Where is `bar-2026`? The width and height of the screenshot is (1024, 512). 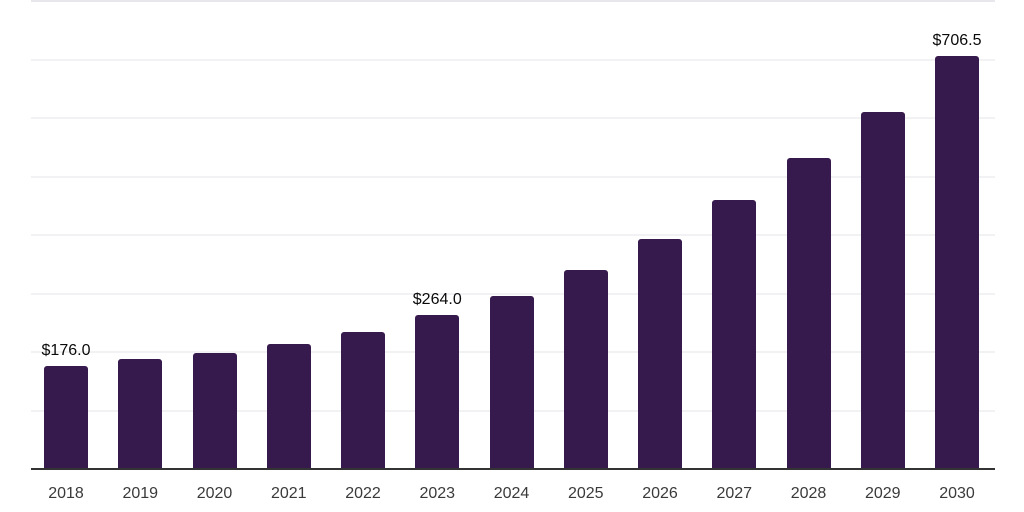 bar-2026 is located at coordinates (660, 354).